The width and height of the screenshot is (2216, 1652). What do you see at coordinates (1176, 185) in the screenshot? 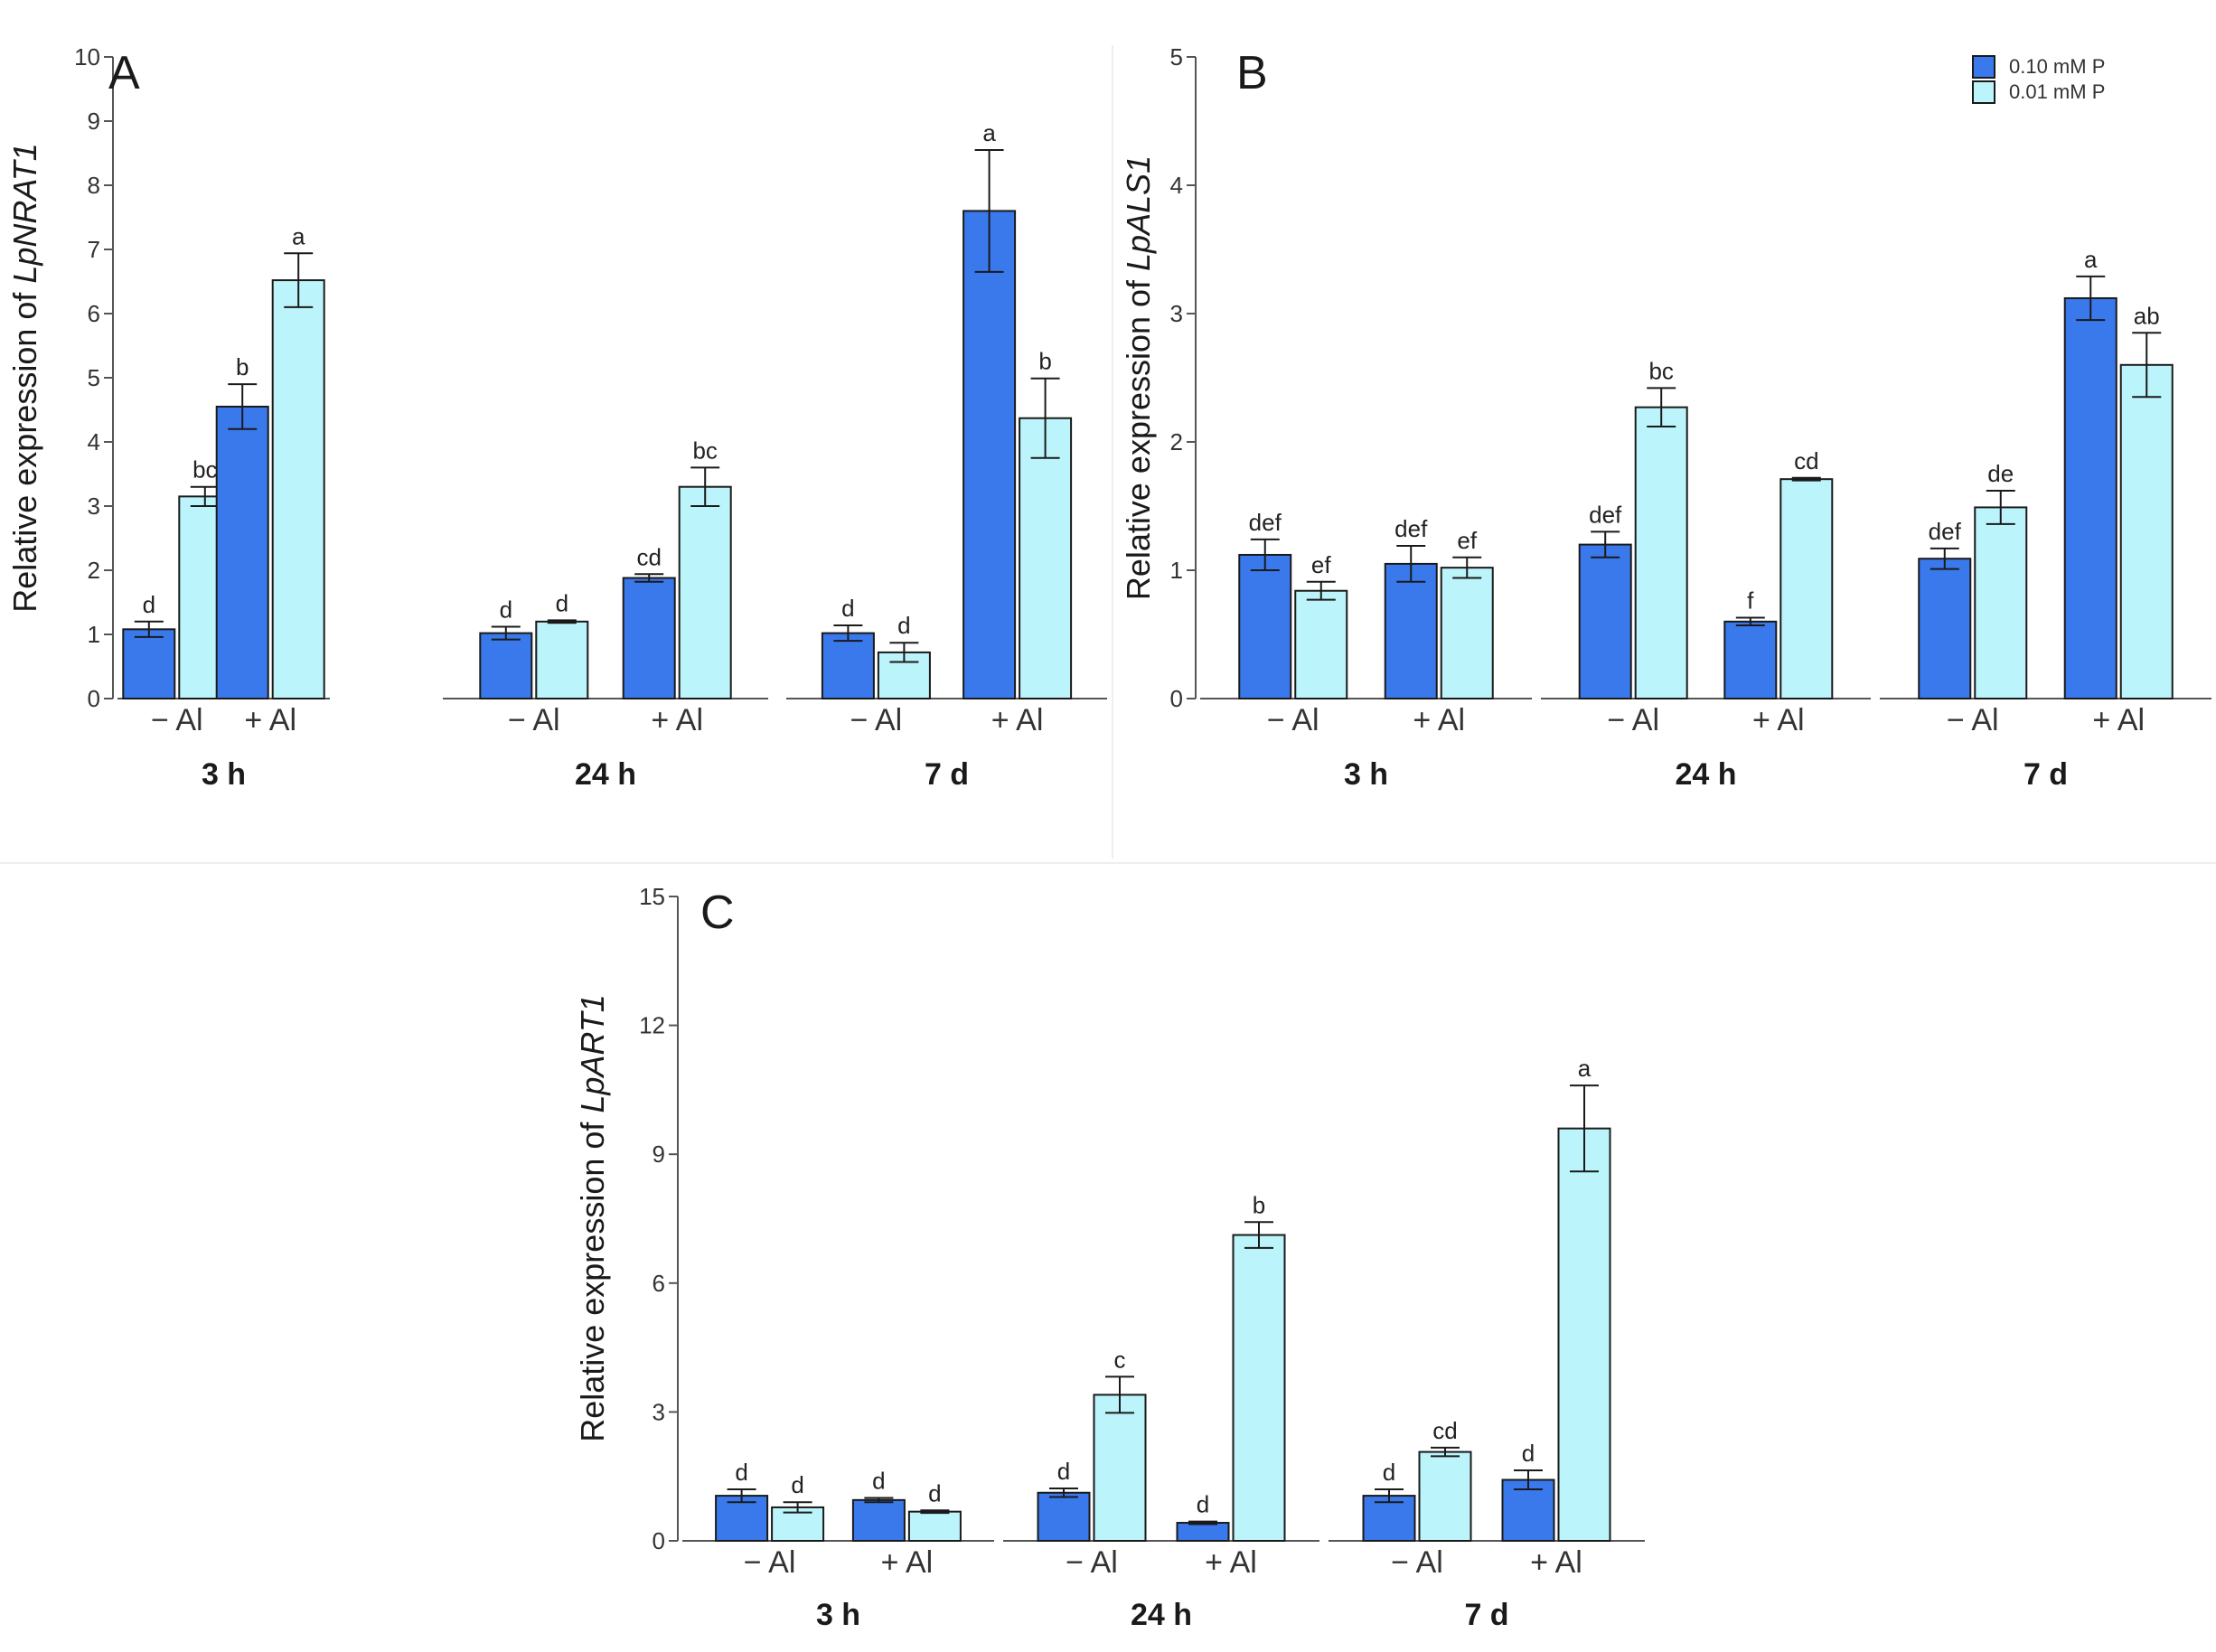
I see `y-tick-label: 4` at bounding box center [1176, 185].